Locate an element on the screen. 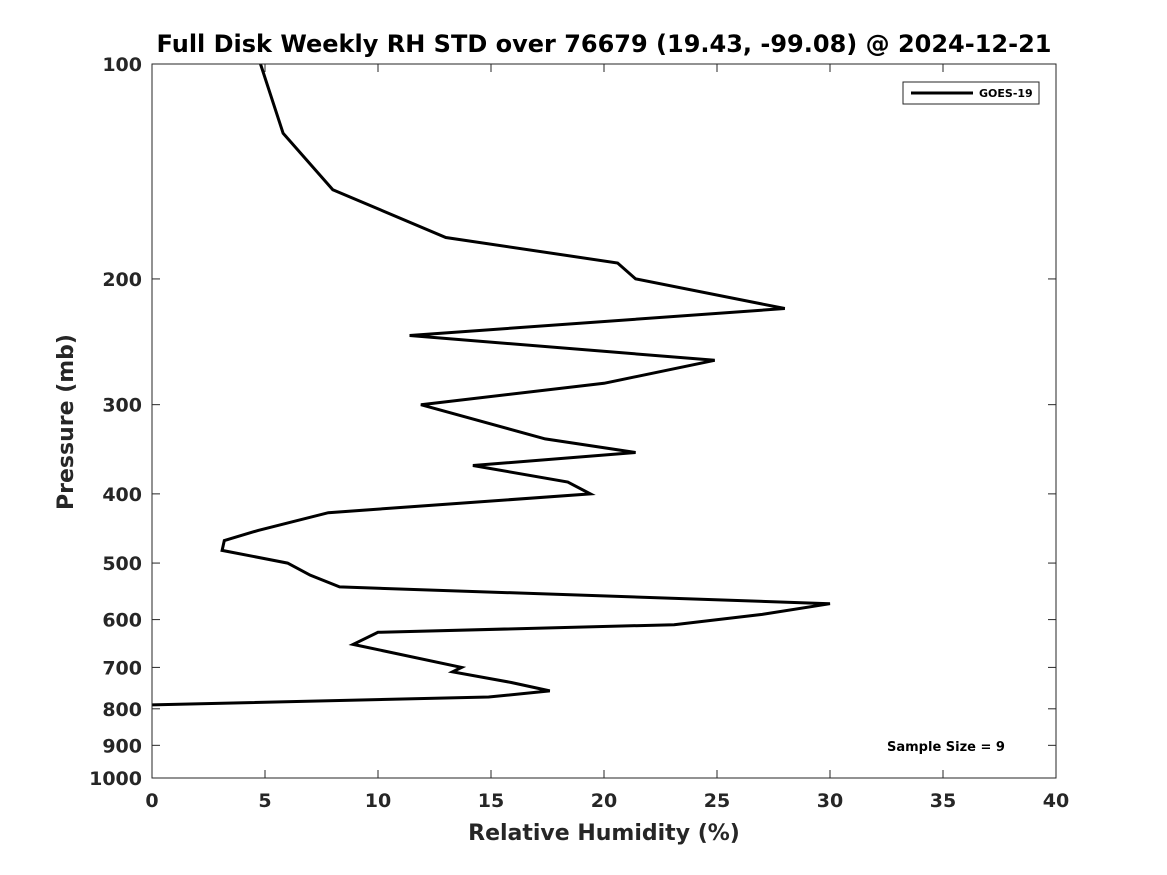 Image resolution: width=1167 pixels, height=875 pixels. x-tick-label-10: 10 is located at coordinates (378, 801).